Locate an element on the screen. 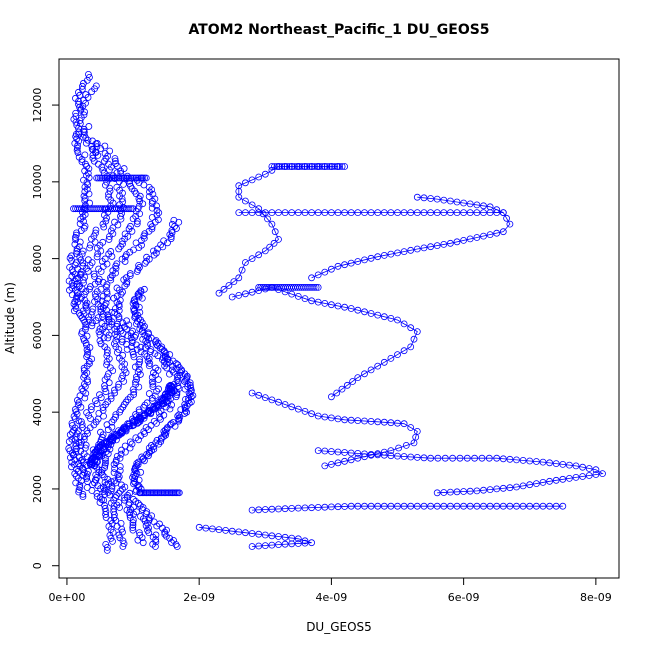  y-tick-label: 6000 is located at coordinates (37, 335).